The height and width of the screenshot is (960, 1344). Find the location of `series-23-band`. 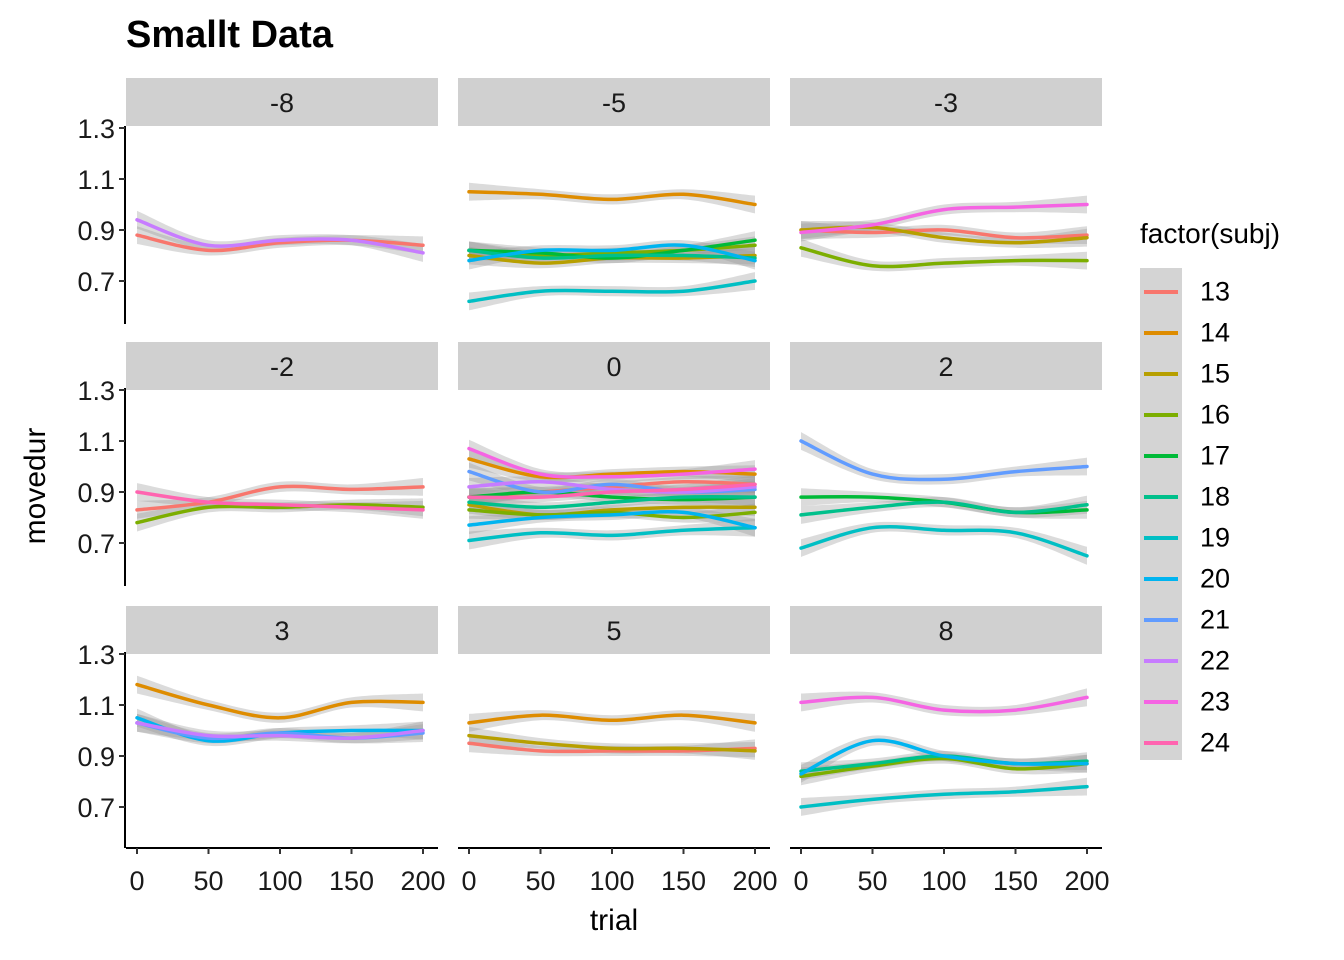

series-23-band is located at coordinates (944, 702).